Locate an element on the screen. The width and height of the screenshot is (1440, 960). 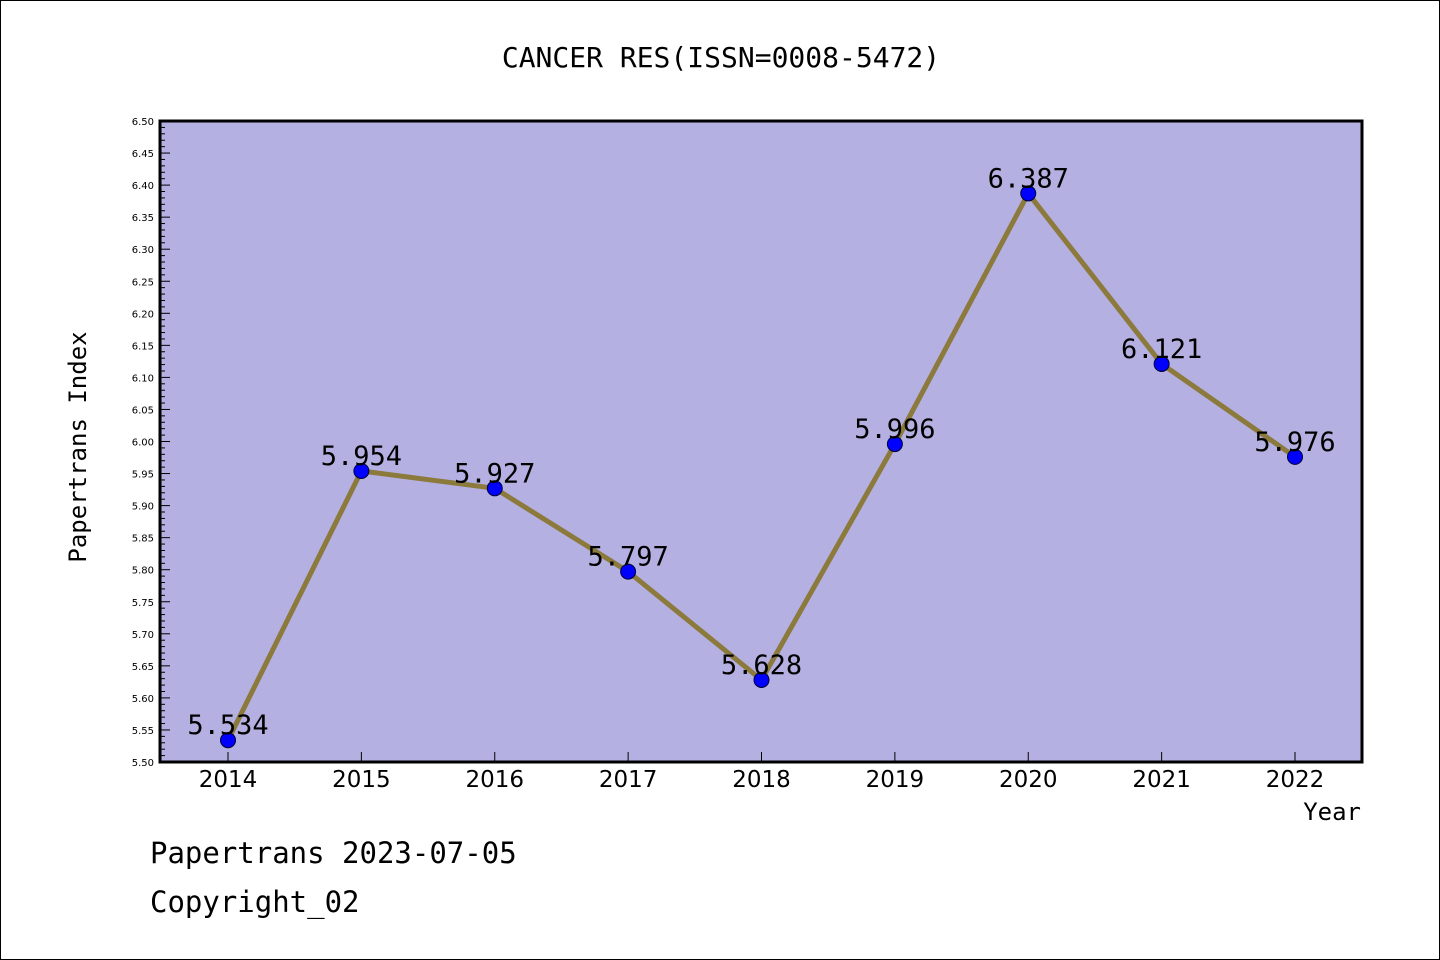
x-tick-label: 2017 is located at coordinates (628, 780).